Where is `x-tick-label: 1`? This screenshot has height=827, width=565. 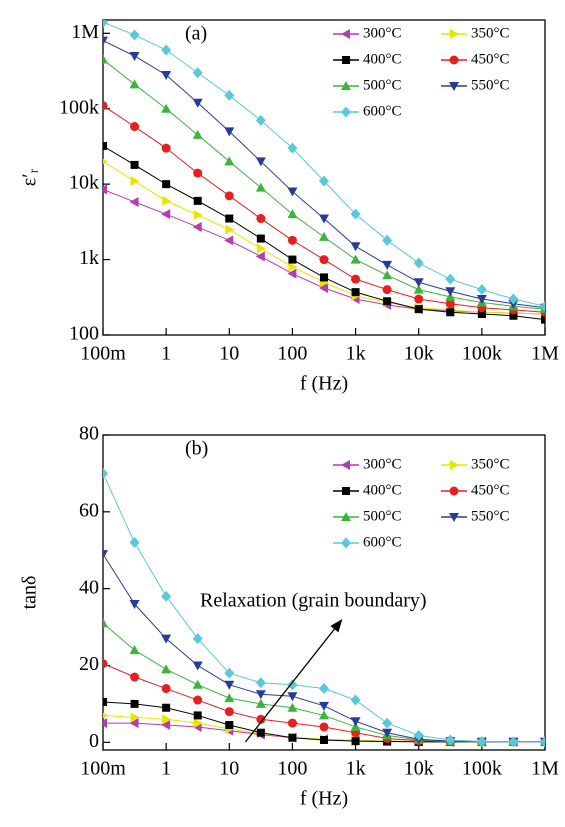 x-tick-label: 1 is located at coordinates (166, 354).